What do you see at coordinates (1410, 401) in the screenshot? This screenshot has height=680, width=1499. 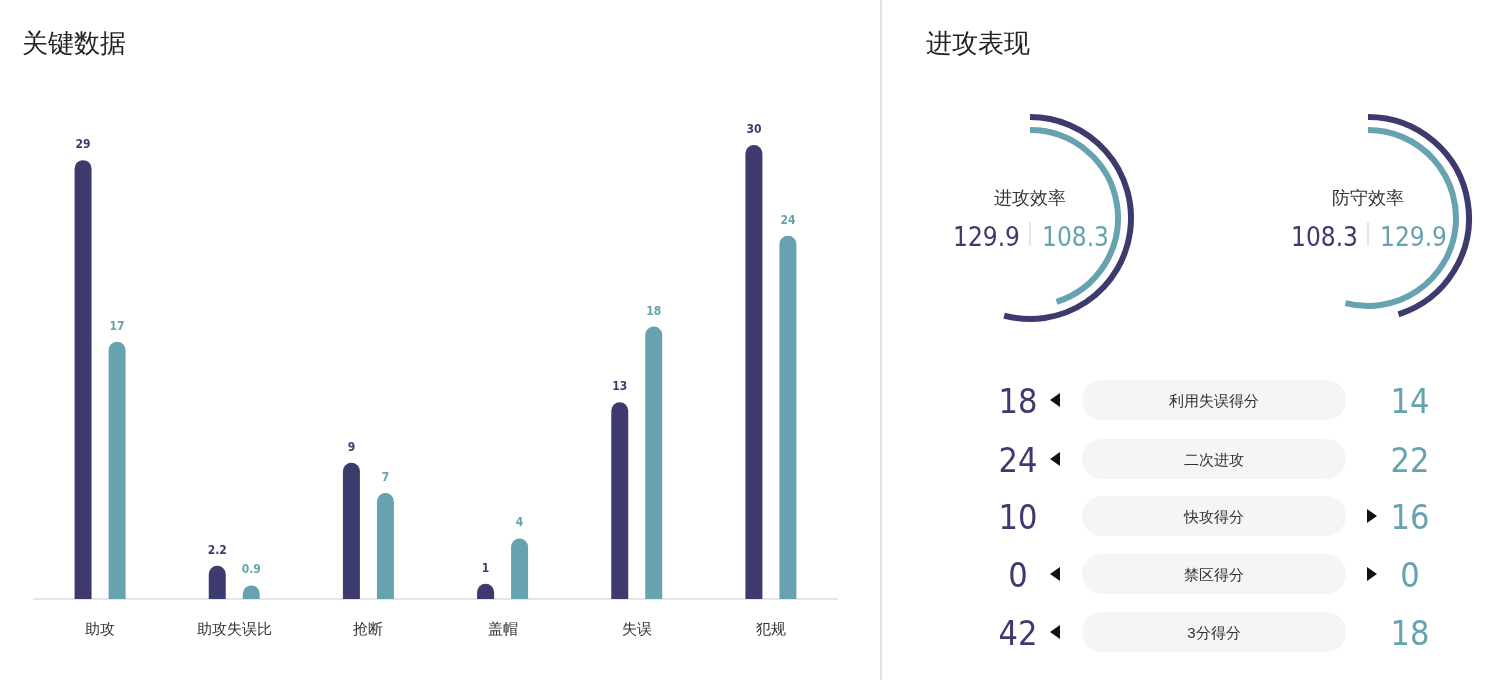 I see `data-label: 14` at bounding box center [1410, 401].